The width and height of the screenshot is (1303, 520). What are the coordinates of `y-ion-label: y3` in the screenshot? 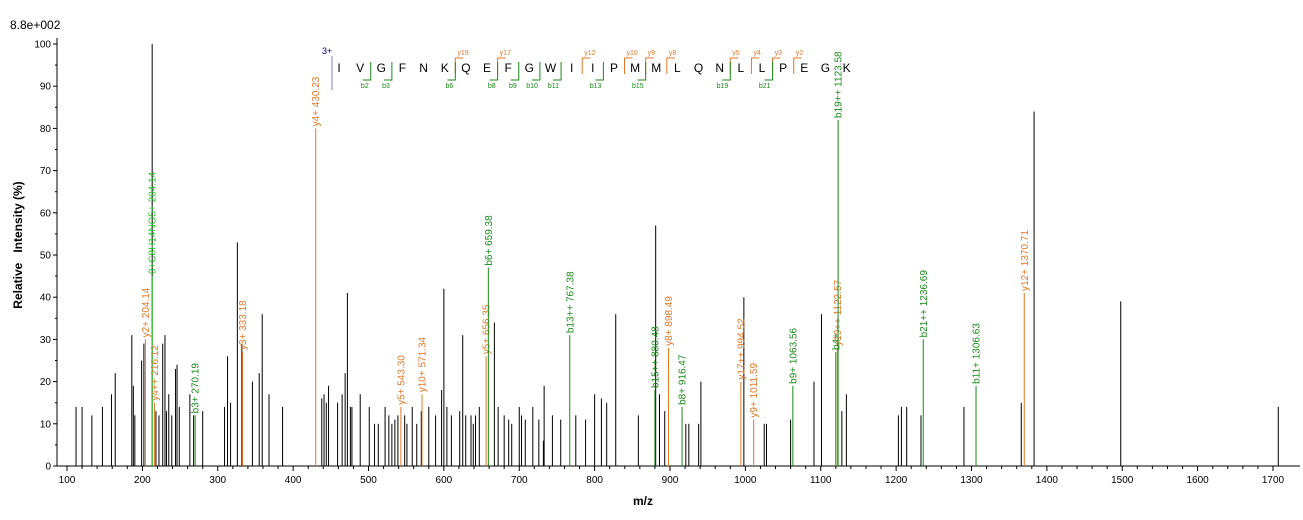 It's located at (779, 53).